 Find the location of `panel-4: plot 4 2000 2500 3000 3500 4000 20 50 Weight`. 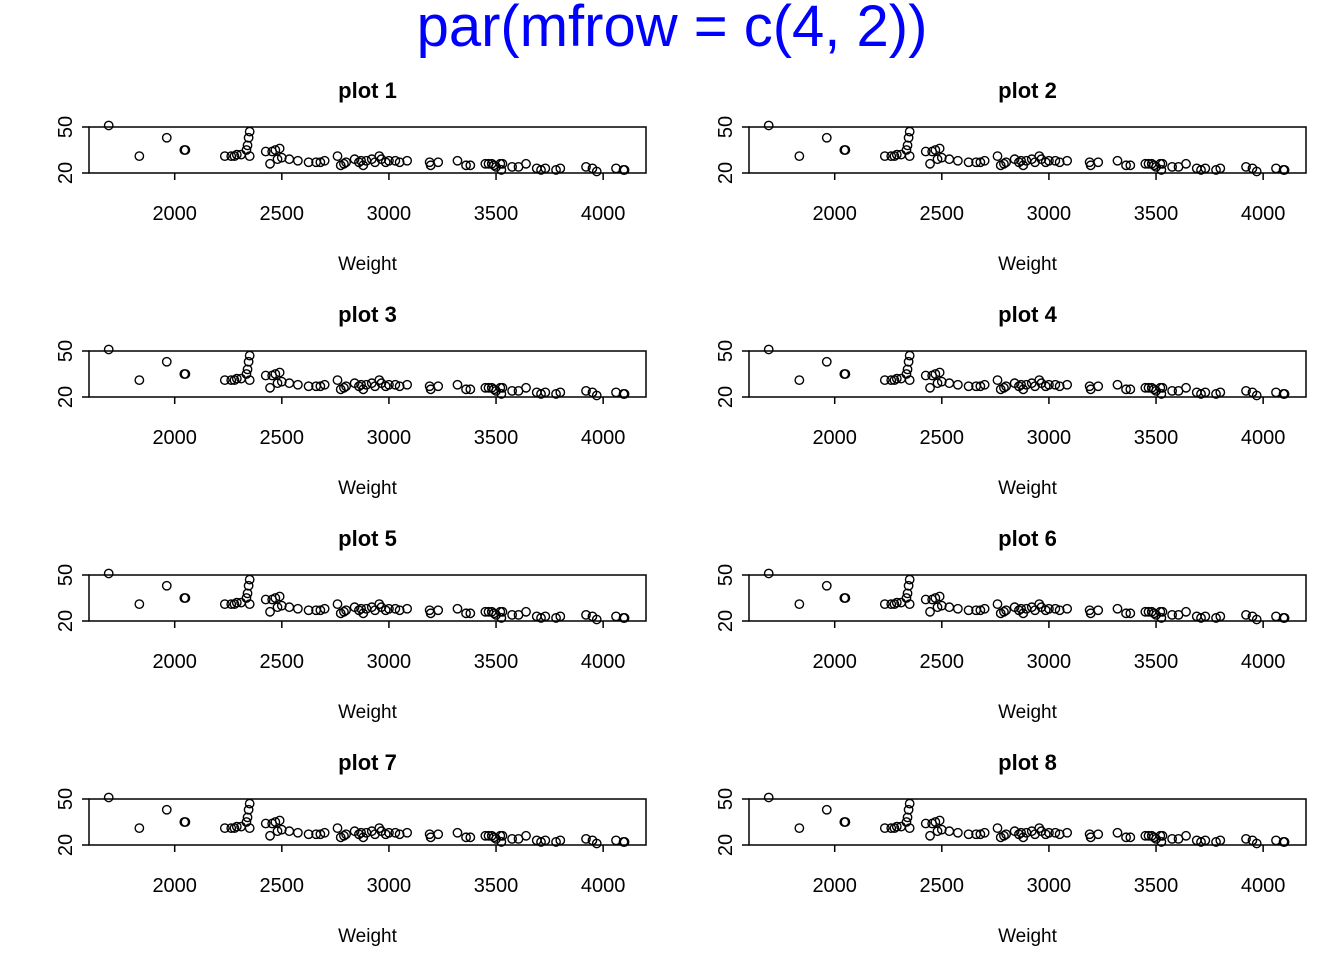

panel-4: plot 4 2000 2500 3000 3500 4000 20 50 Weight is located at coordinates (1011, 400).